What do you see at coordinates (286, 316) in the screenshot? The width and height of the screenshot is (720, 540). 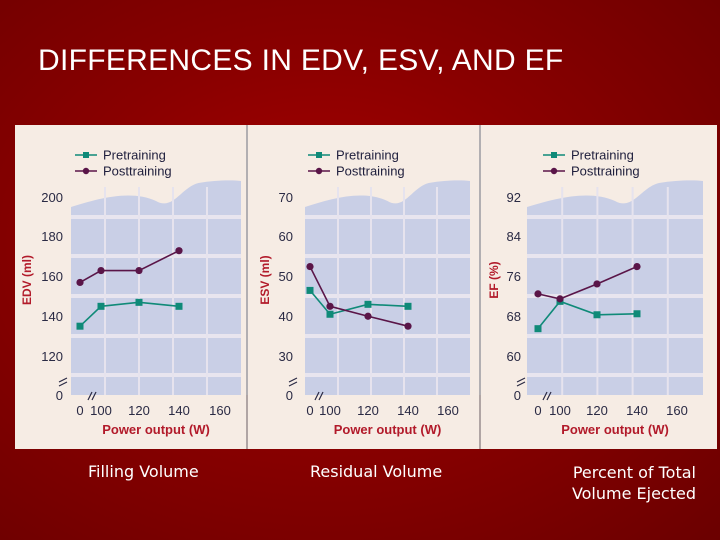 I see `y-tick-label: 40` at bounding box center [286, 316].